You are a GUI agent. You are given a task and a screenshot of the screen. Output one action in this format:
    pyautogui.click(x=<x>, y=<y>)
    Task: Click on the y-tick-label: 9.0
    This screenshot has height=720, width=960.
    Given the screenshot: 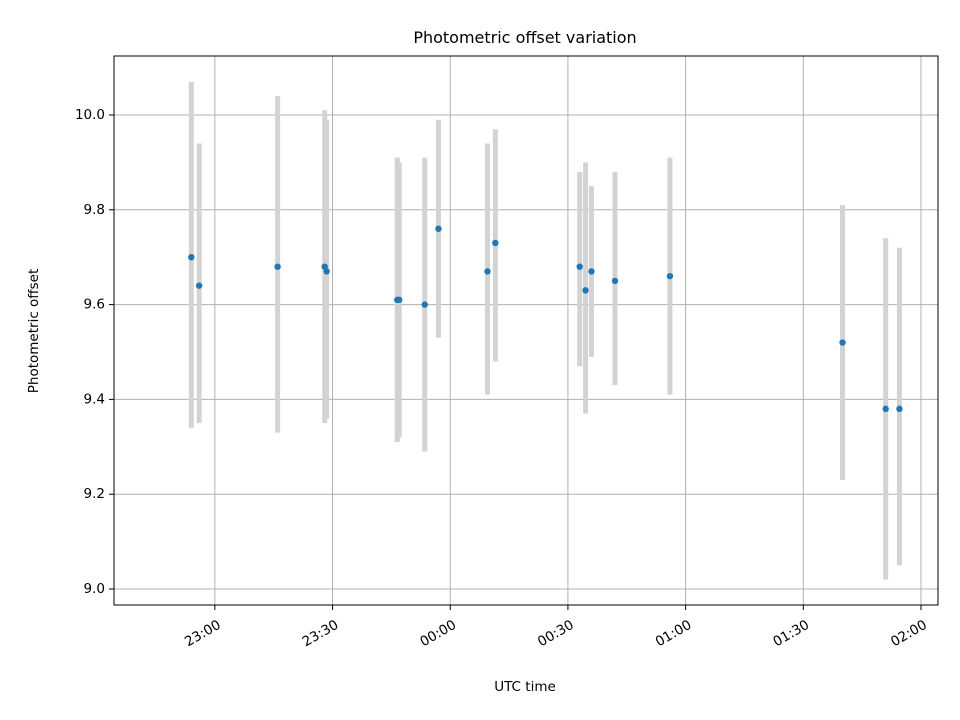 What is the action you would take?
    pyautogui.click(x=94, y=589)
    